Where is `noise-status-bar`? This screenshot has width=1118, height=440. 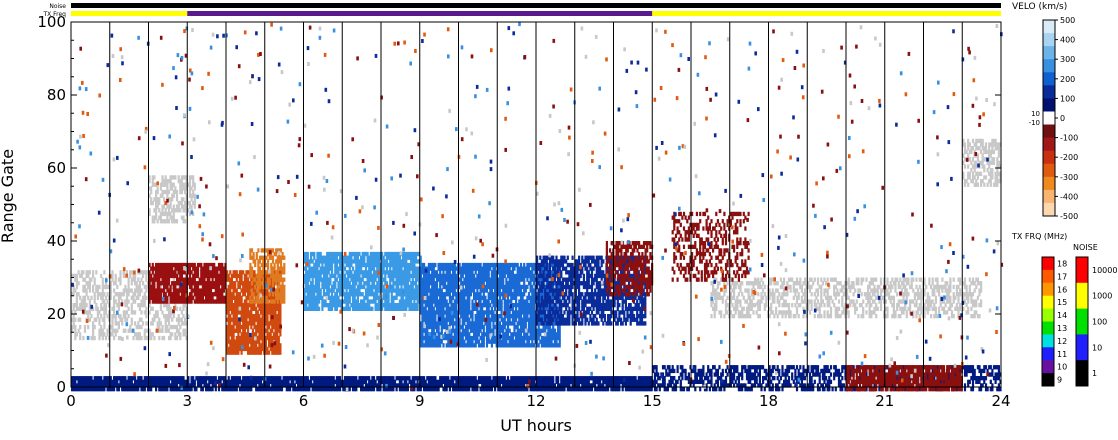 noise-status-bar is located at coordinates (536, 5).